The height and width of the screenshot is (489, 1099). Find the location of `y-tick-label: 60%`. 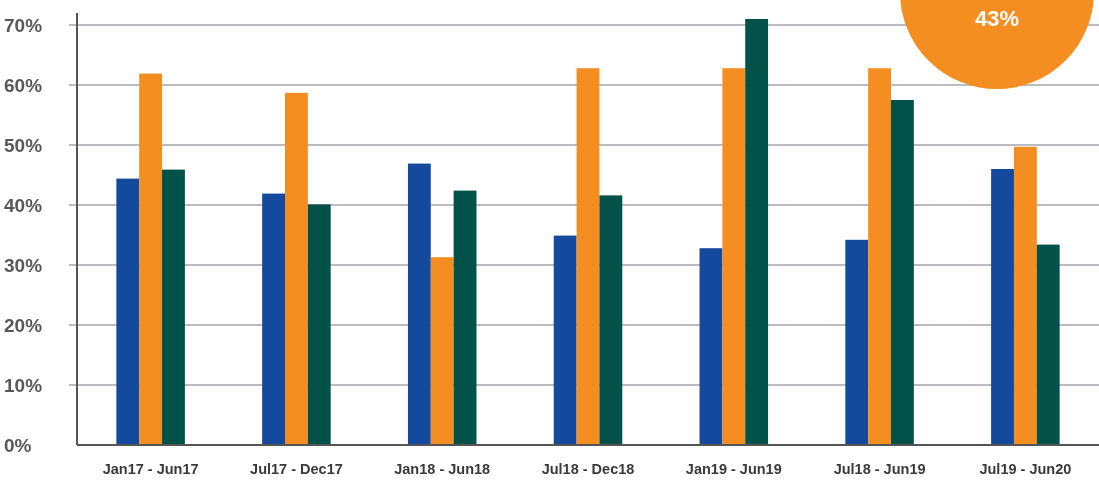

y-tick-label: 60% is located at coordinates (23, 85).